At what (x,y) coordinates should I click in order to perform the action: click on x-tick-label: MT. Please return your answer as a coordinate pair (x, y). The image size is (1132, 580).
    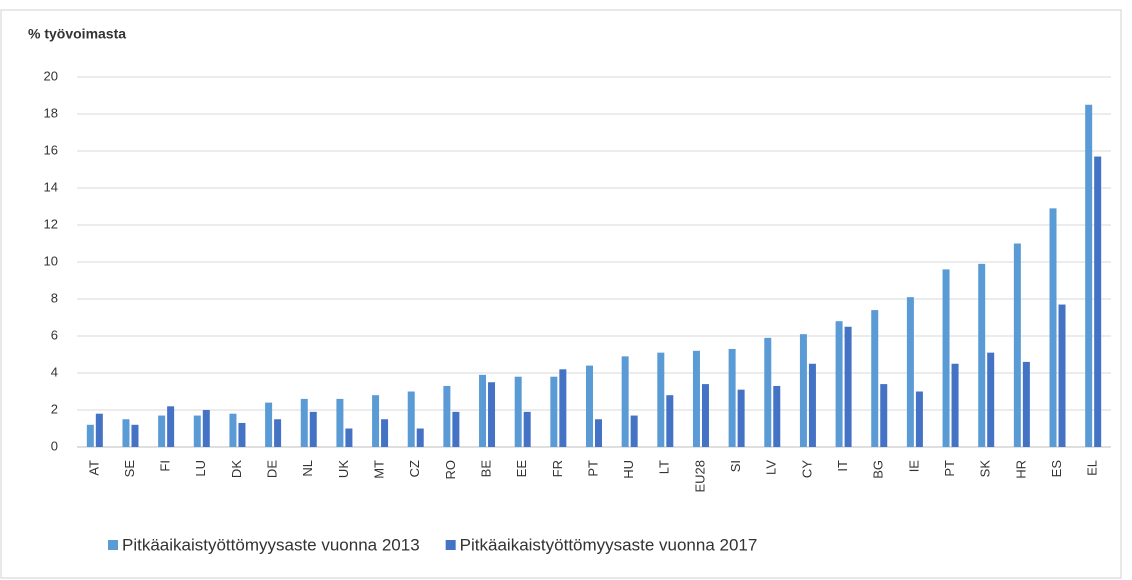
    Looking at the image, I should click on (379, 469).